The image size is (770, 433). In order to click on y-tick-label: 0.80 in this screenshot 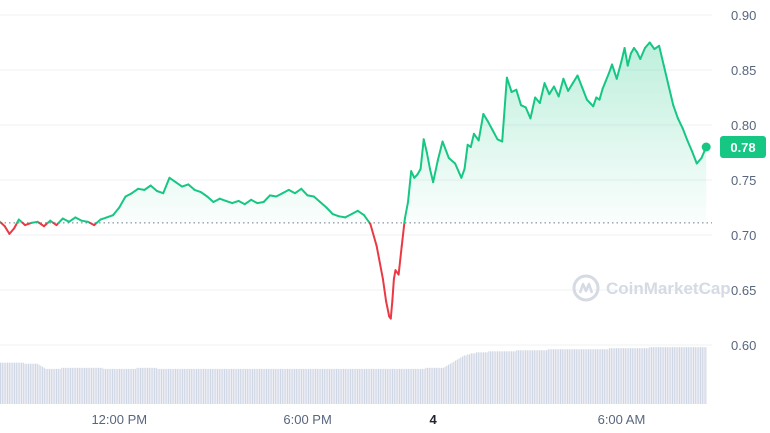, I will do `click(743, 125)`.